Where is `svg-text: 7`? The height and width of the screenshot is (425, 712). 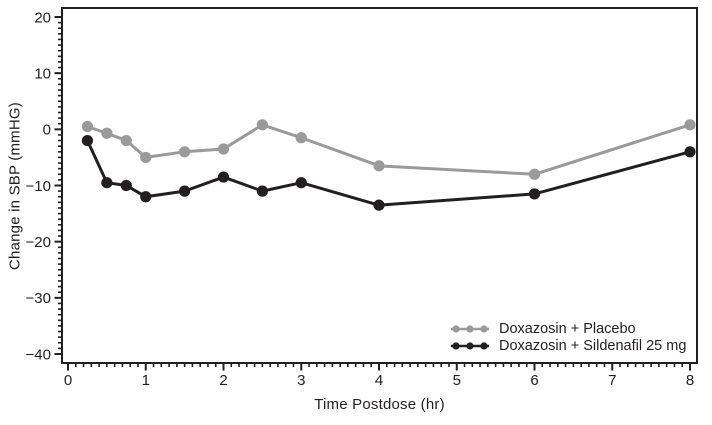
svg-text: 7 is located at coordinates (612, 380).